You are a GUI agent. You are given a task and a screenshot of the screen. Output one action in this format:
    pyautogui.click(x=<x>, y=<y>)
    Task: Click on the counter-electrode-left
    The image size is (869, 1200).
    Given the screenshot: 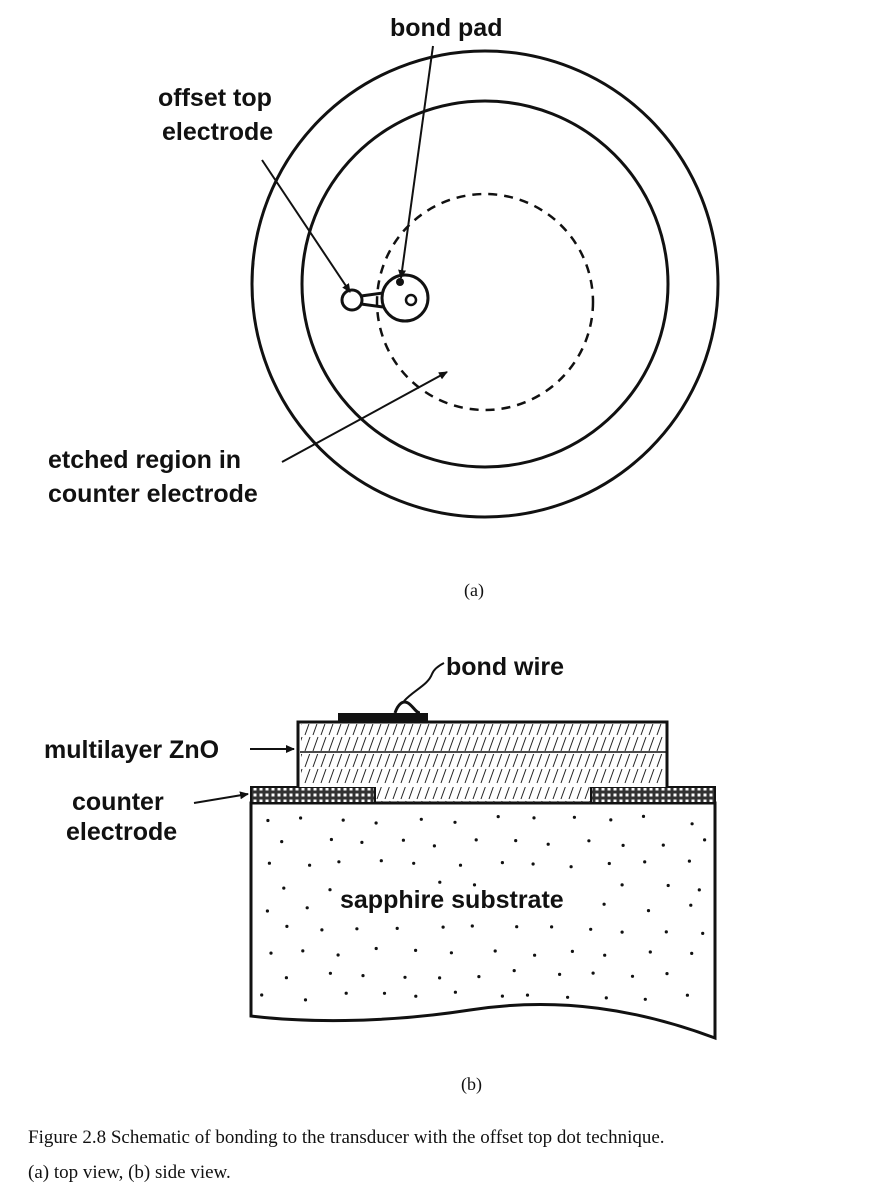 What is the action you would take?
    pyautogui.click(x=313, y=795)
    